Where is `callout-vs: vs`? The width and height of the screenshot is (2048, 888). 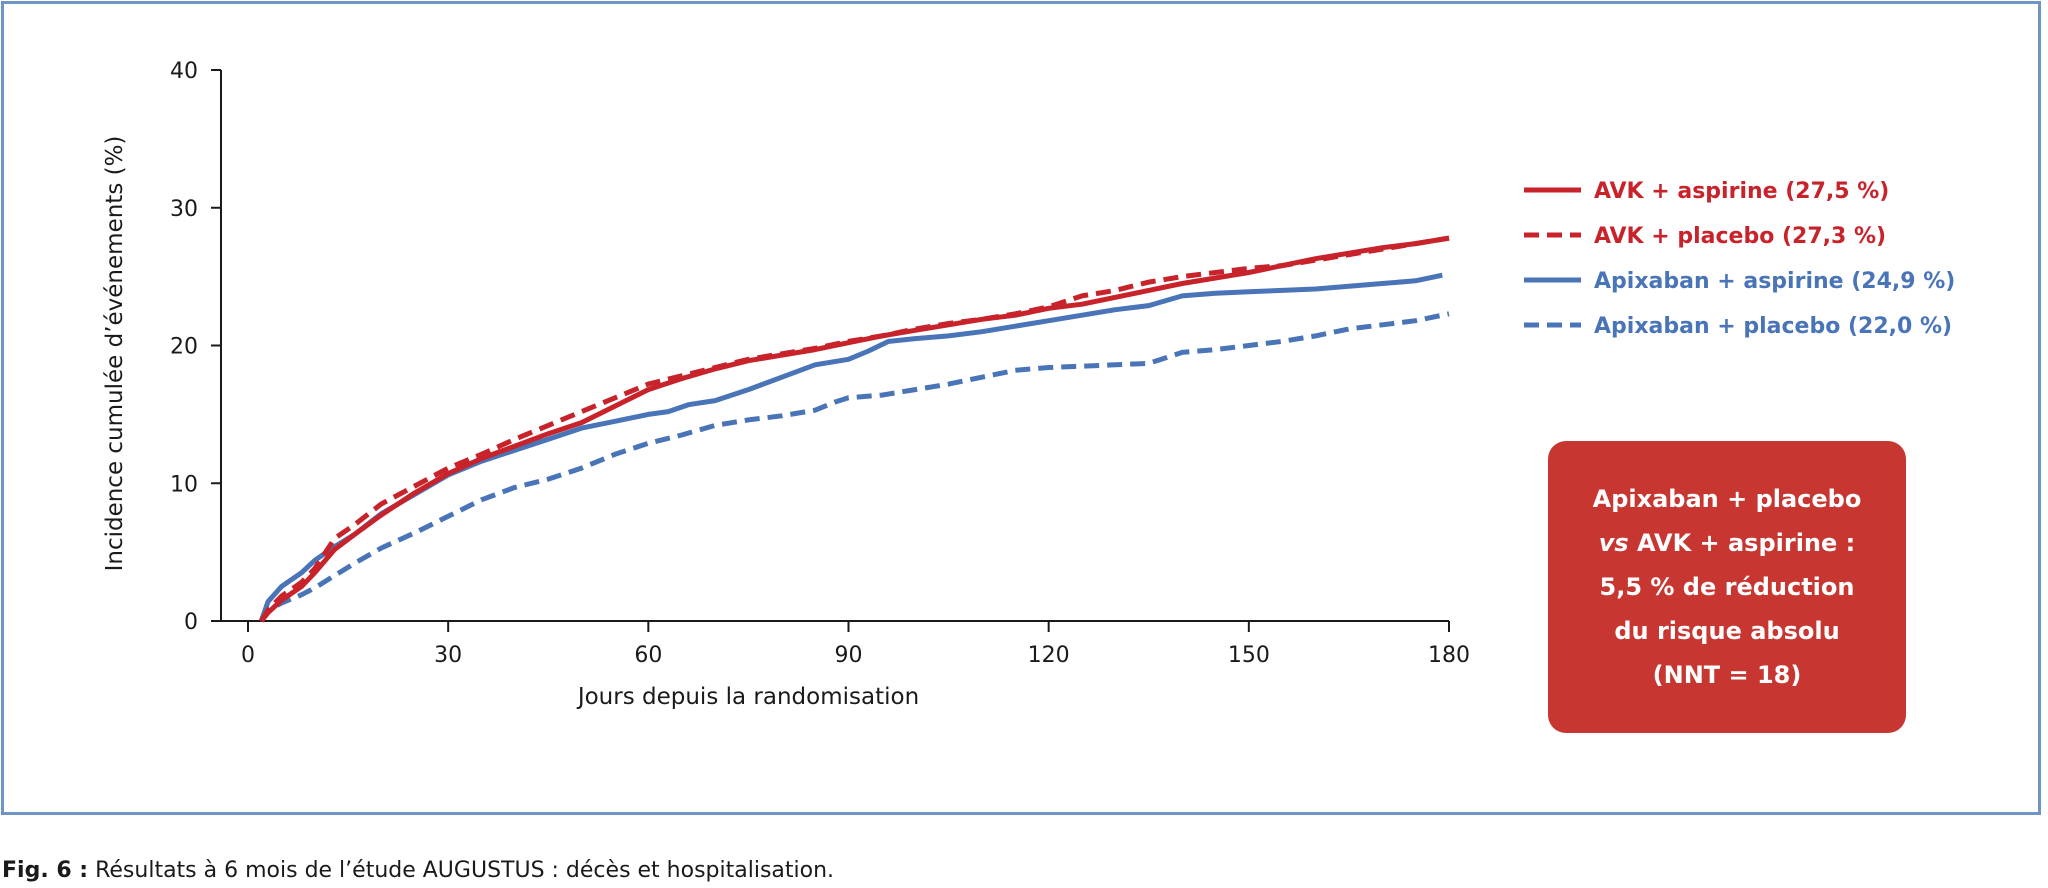 callout-vs: vs is located at coordinates (1613, 543).